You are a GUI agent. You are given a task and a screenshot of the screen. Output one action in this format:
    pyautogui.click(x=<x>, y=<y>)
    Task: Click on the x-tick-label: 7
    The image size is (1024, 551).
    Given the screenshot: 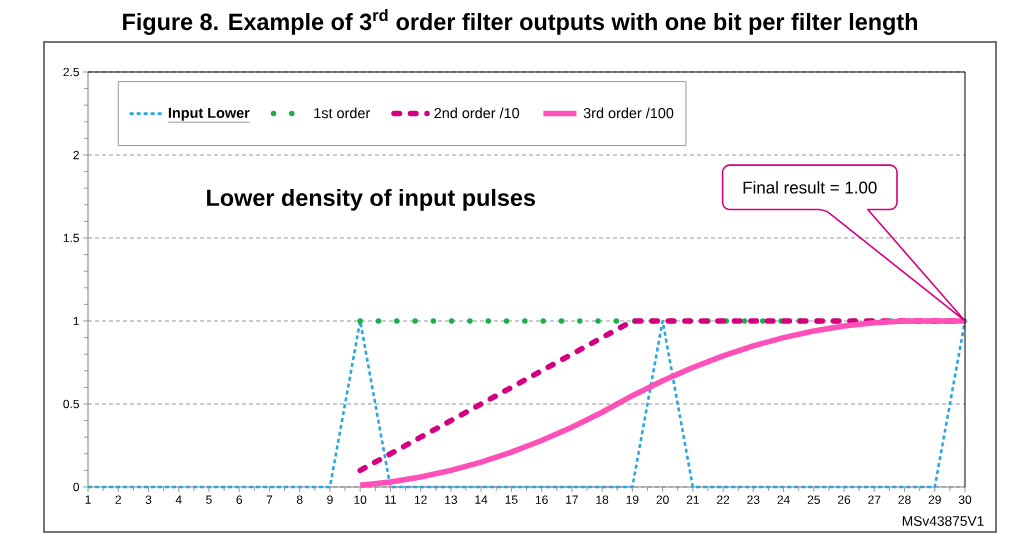 What is the action you would take?
    pyautogui.click(x=269, y=499)
    